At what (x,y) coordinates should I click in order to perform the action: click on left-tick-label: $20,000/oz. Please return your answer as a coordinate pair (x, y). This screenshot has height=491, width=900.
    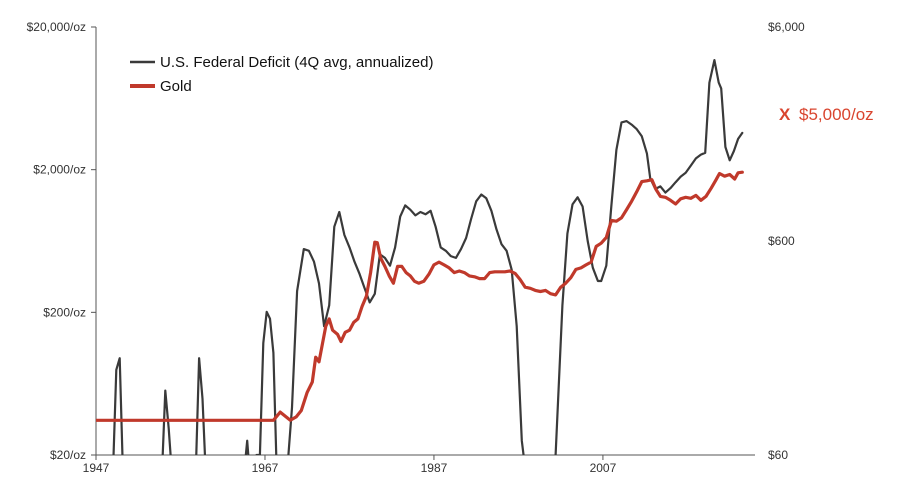
    Looking at the image, I should click on (56, 27).